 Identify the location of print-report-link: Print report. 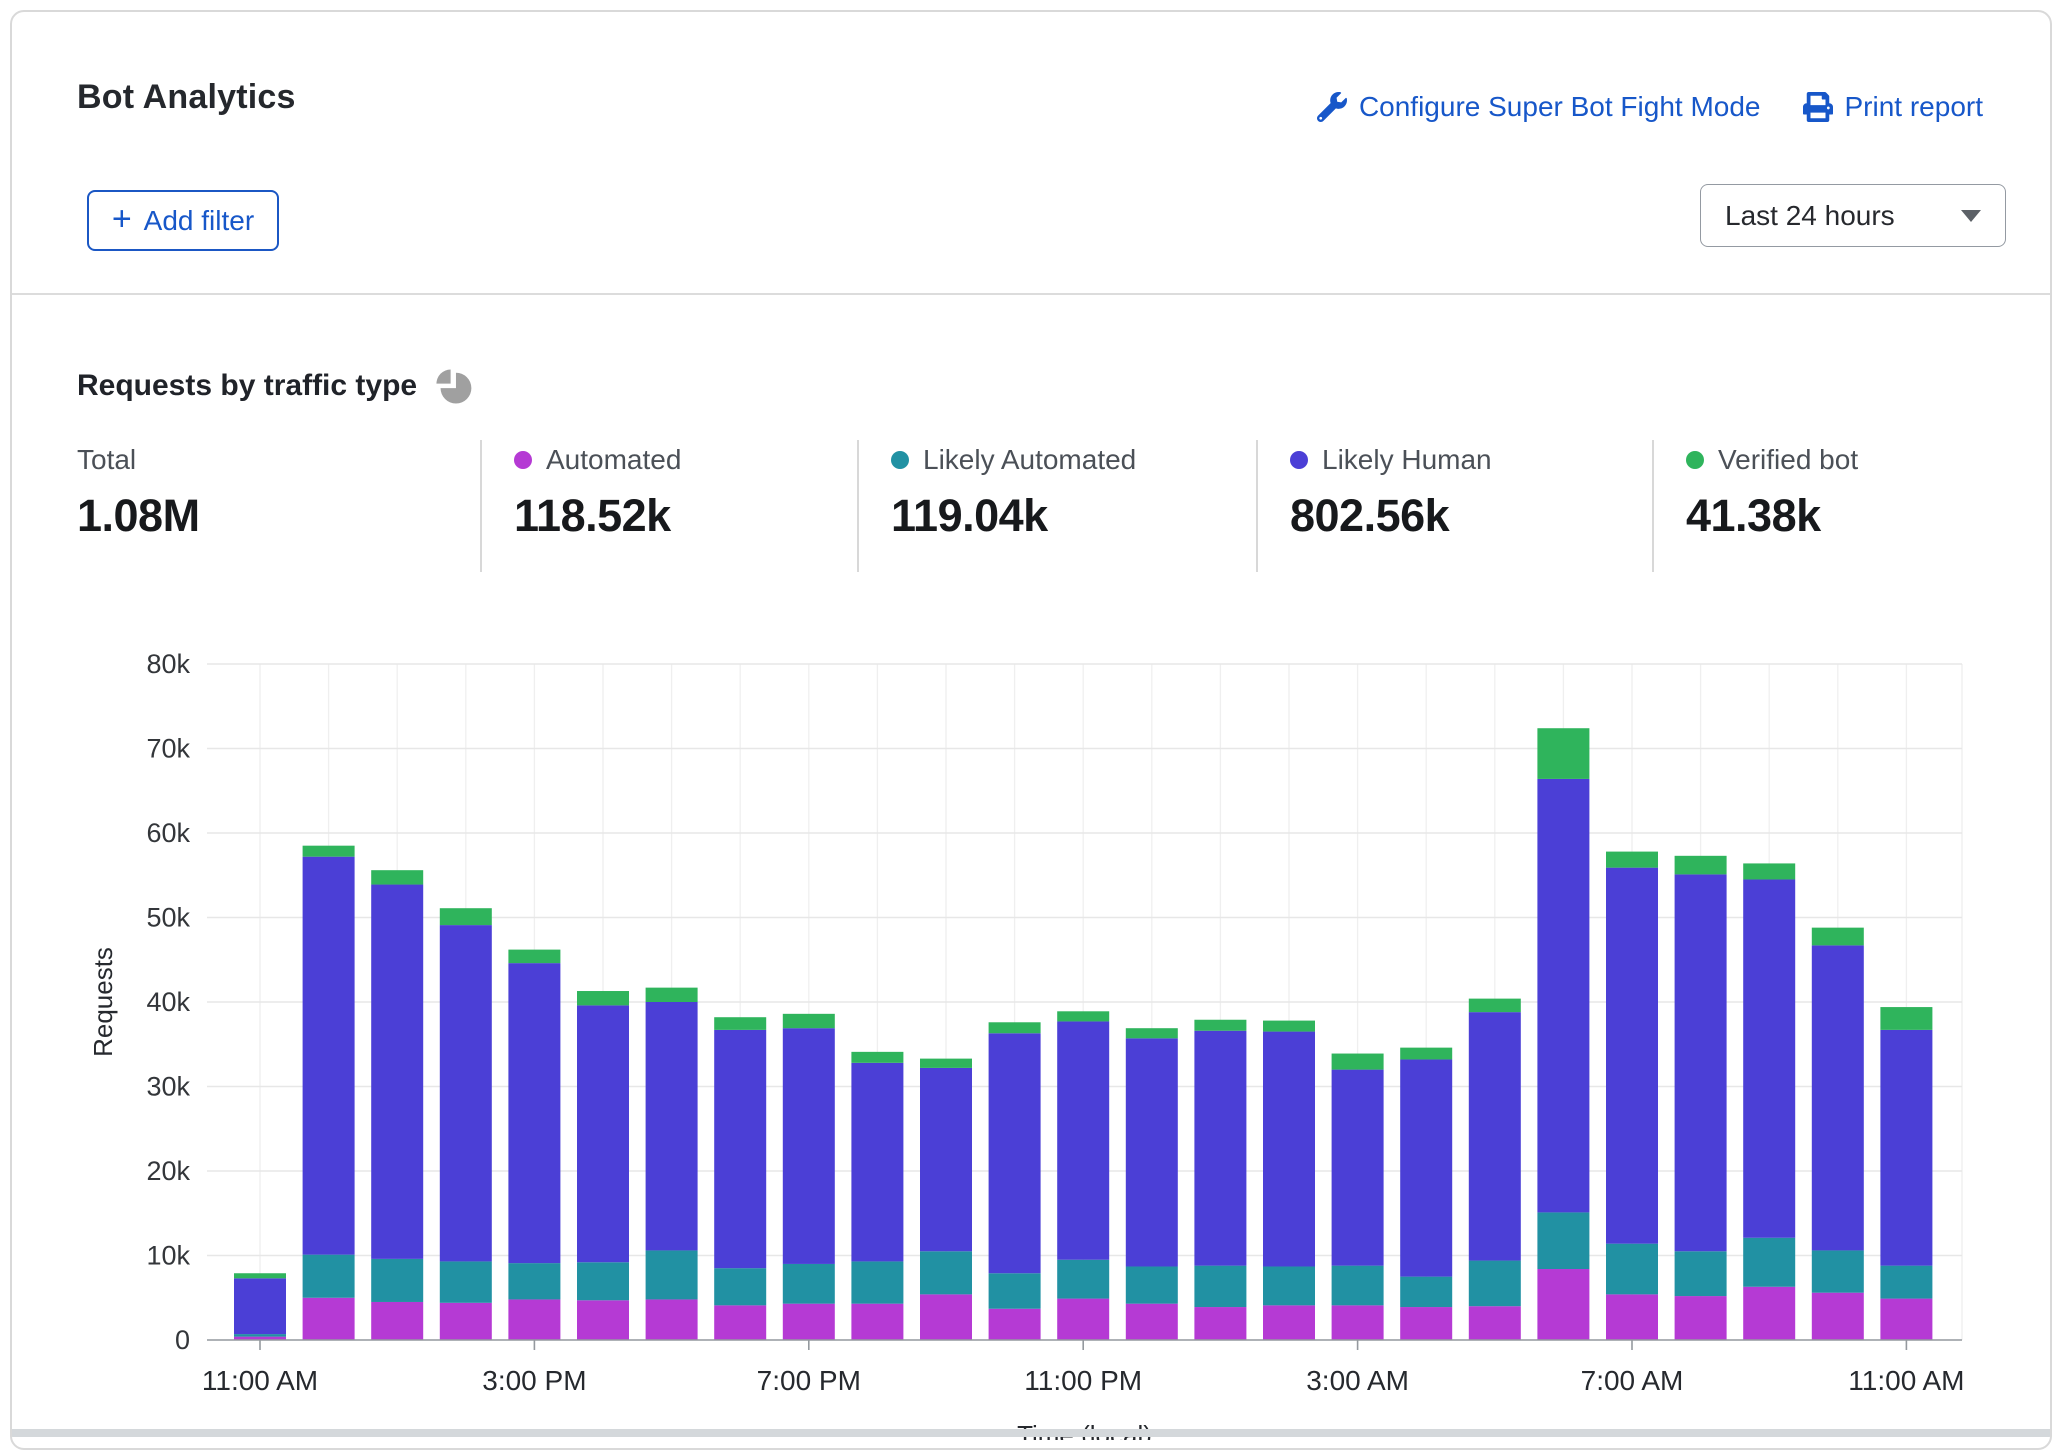
(1892, 107).